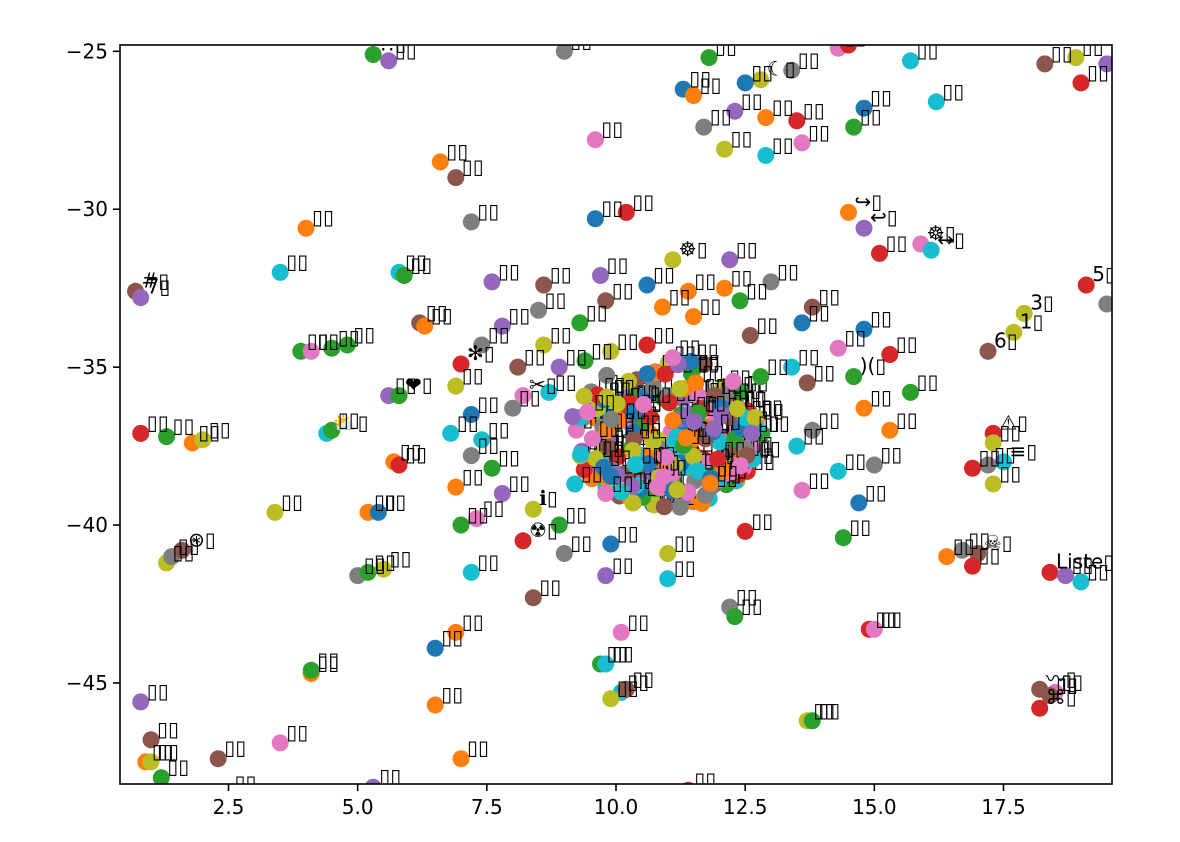  I want to click on point-label: )(▯, so click(873, 366).